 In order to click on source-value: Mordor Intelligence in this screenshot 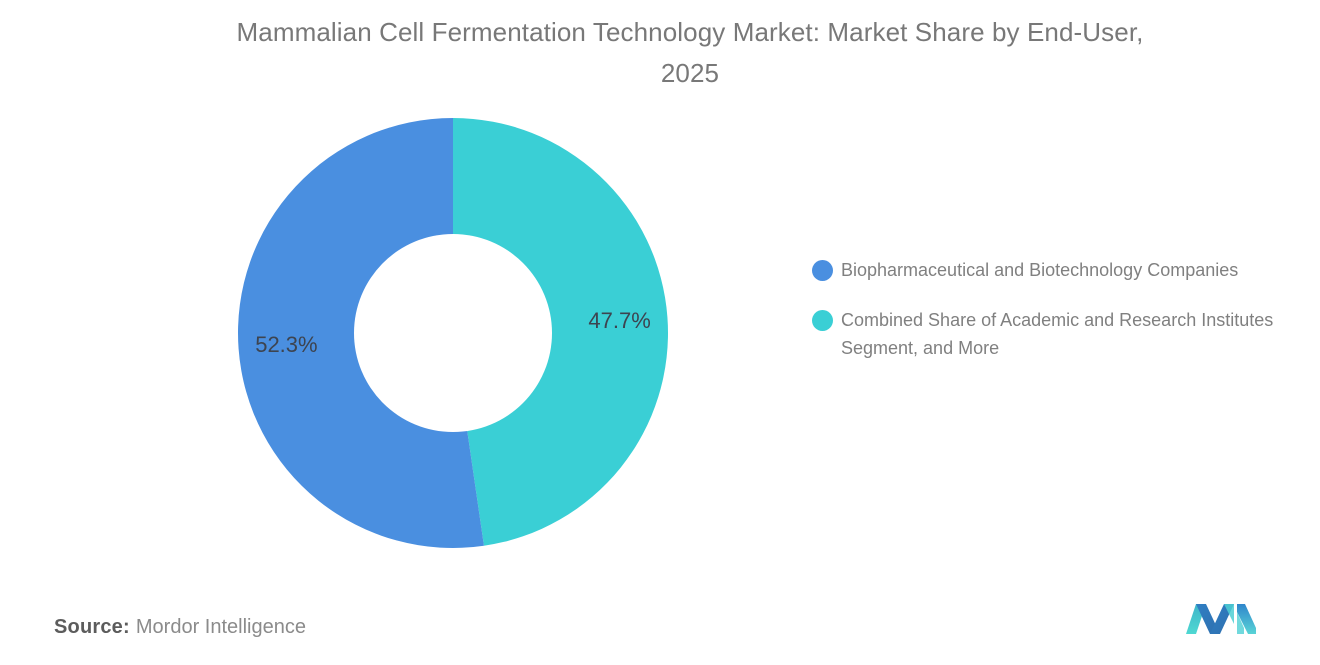, I will do `click(220, 627)`.